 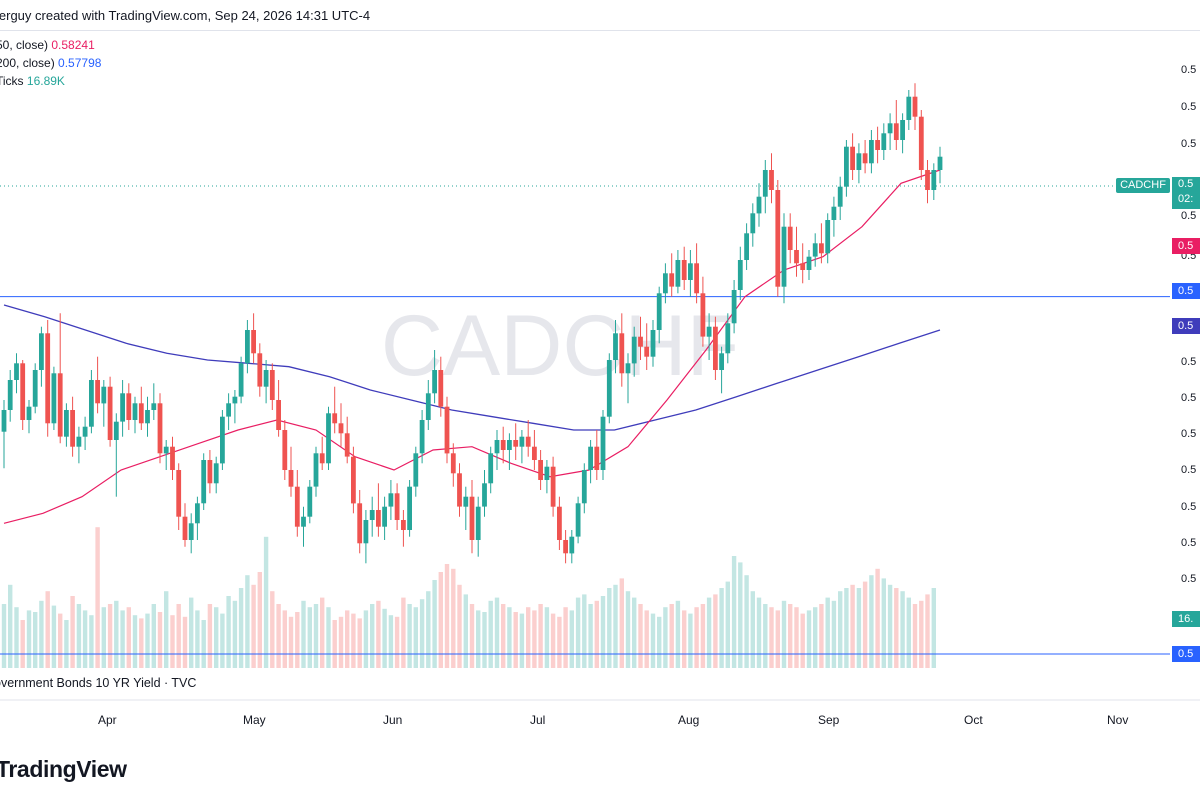 I want to click on hline-price-tag: 0.5, so click(x=1186, y=291).